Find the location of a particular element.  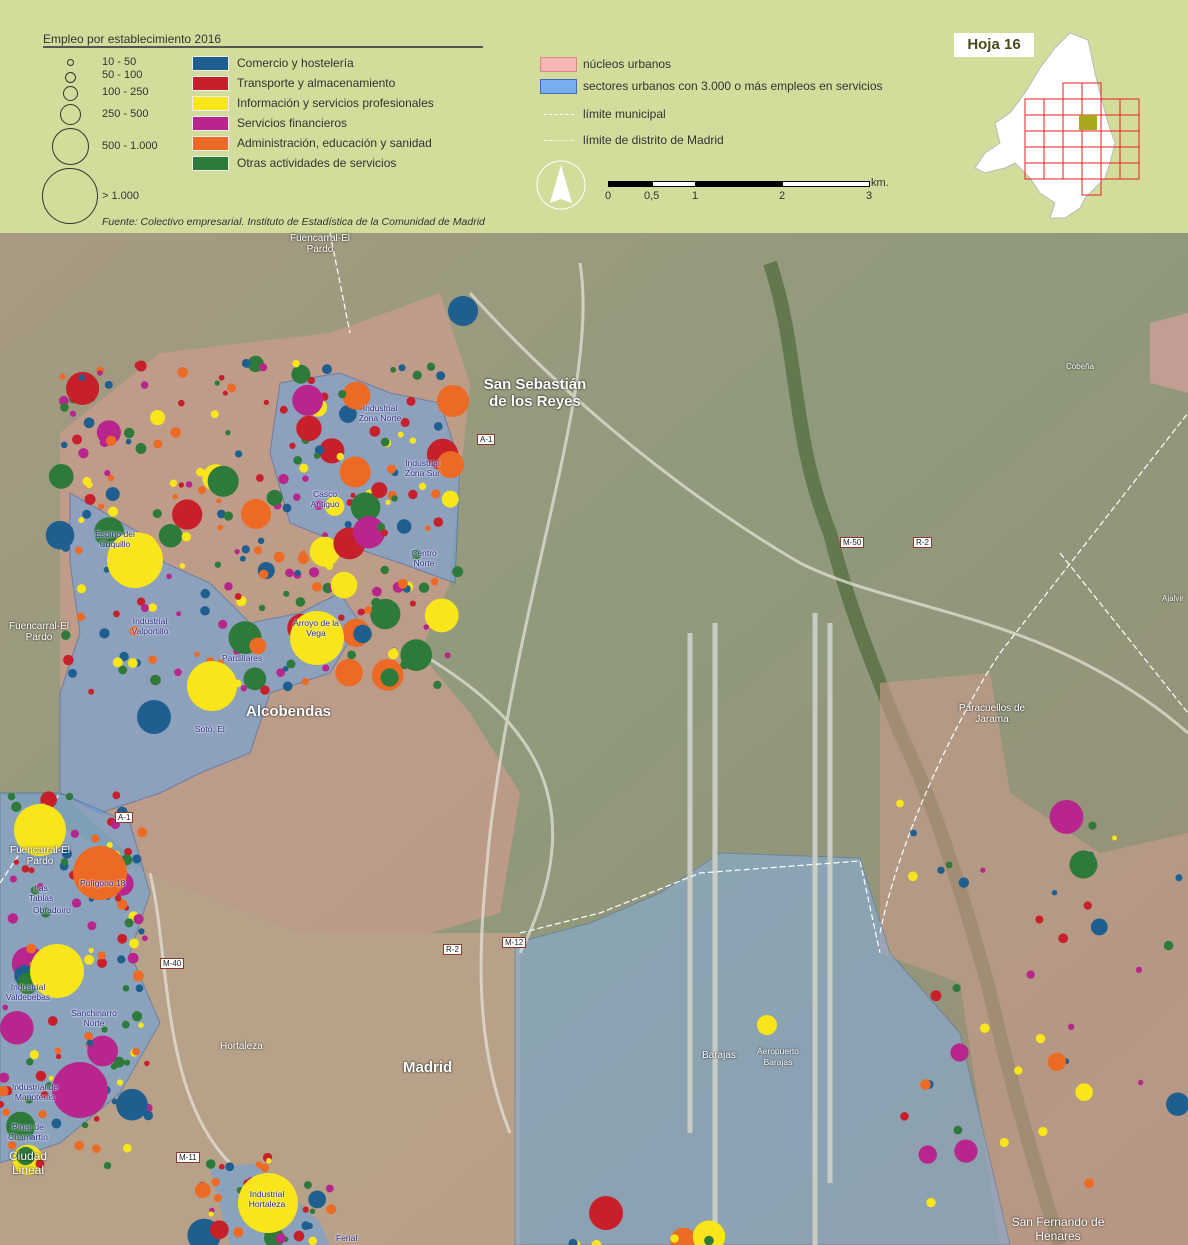

category-label: Otras actividades de servicios is located at coordinates (317, 163).